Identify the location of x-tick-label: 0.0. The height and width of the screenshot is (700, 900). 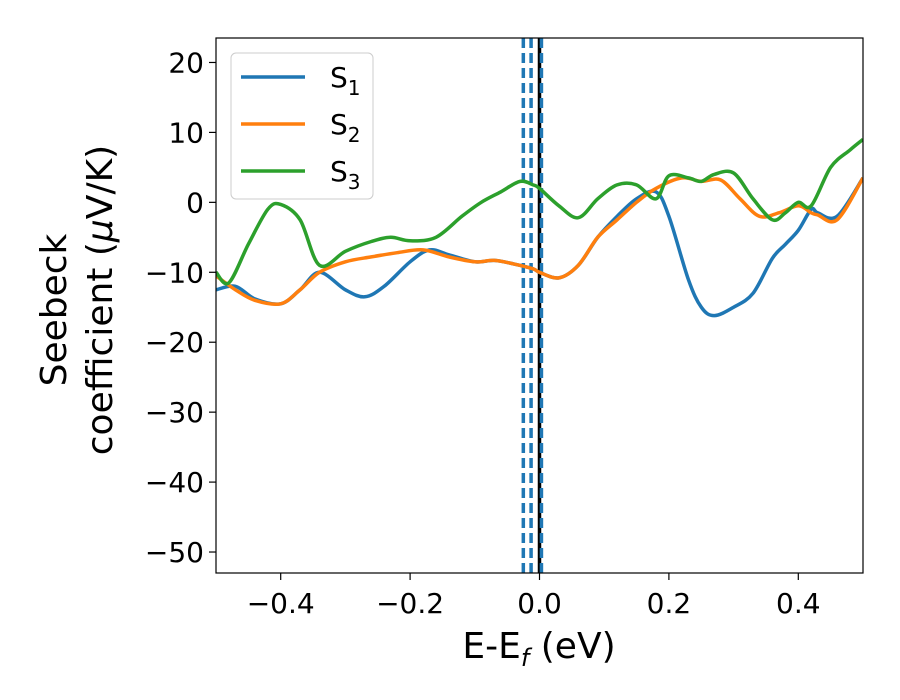
(539, 603).